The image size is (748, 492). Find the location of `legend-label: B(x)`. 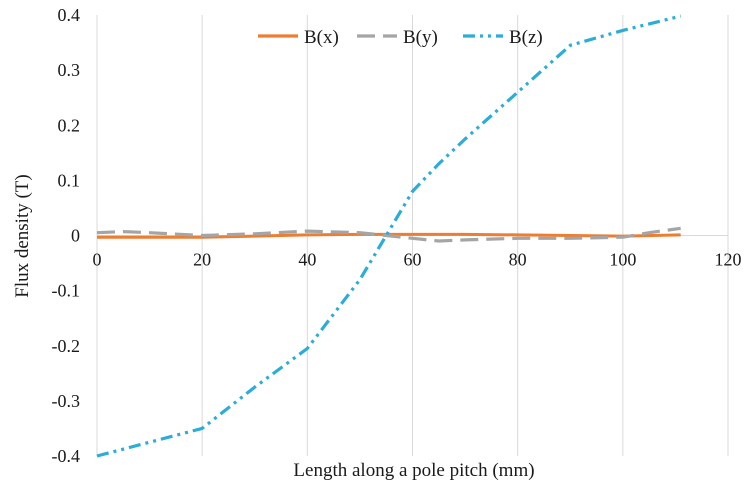

legend-label: B(x) is located at coordinates (321, 37).